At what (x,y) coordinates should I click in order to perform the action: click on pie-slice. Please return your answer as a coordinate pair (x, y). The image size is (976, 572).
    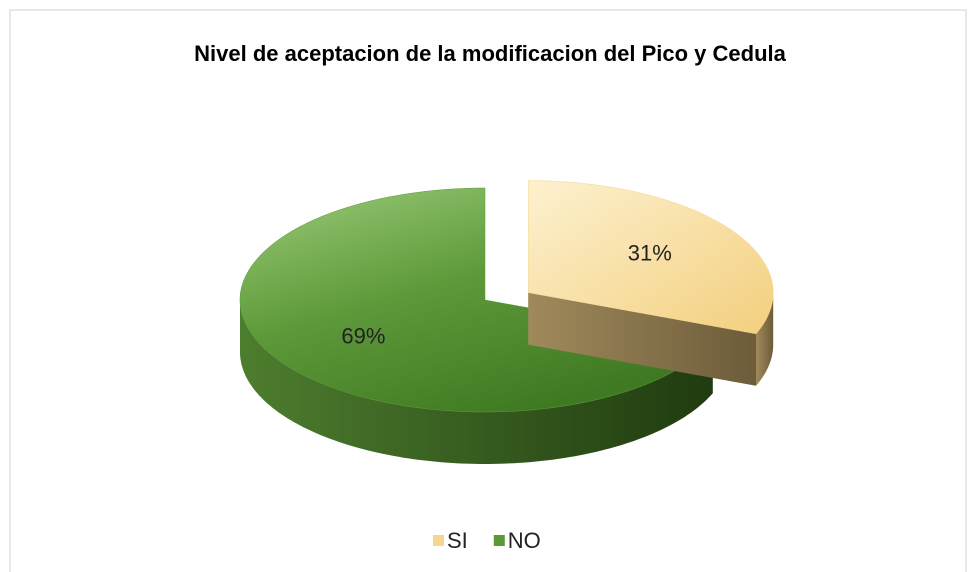
    Looking at the image, I should click on (650, 257).